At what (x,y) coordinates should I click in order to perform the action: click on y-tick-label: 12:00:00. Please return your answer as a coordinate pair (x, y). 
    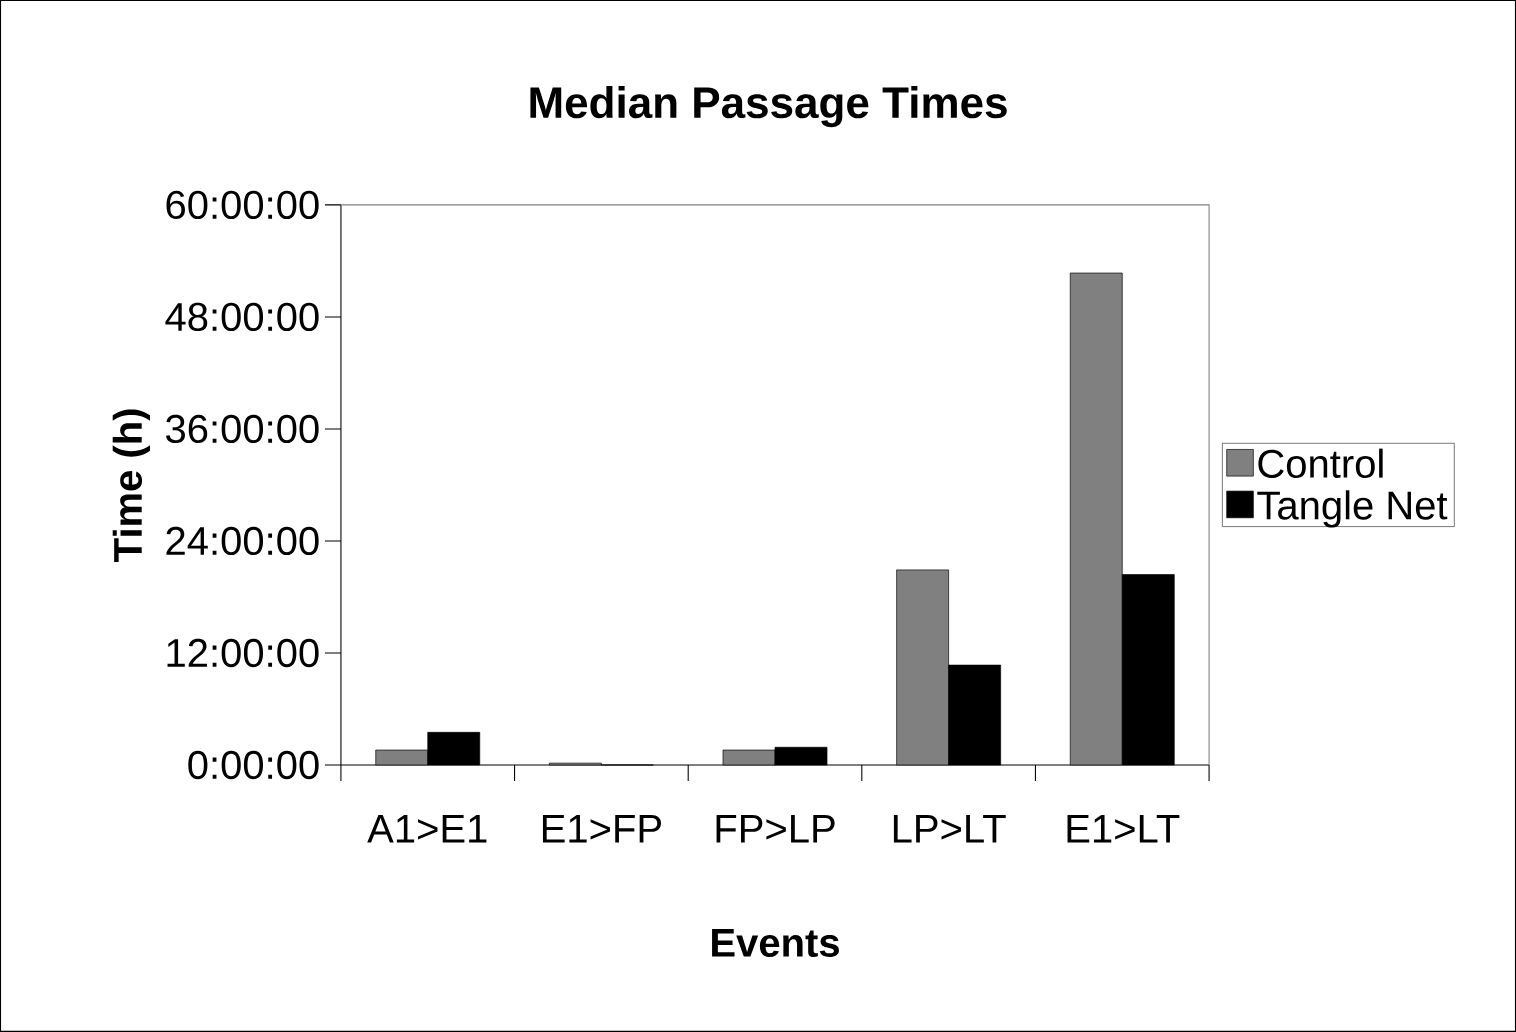
    Looking at the image, I should click on (243, 653).